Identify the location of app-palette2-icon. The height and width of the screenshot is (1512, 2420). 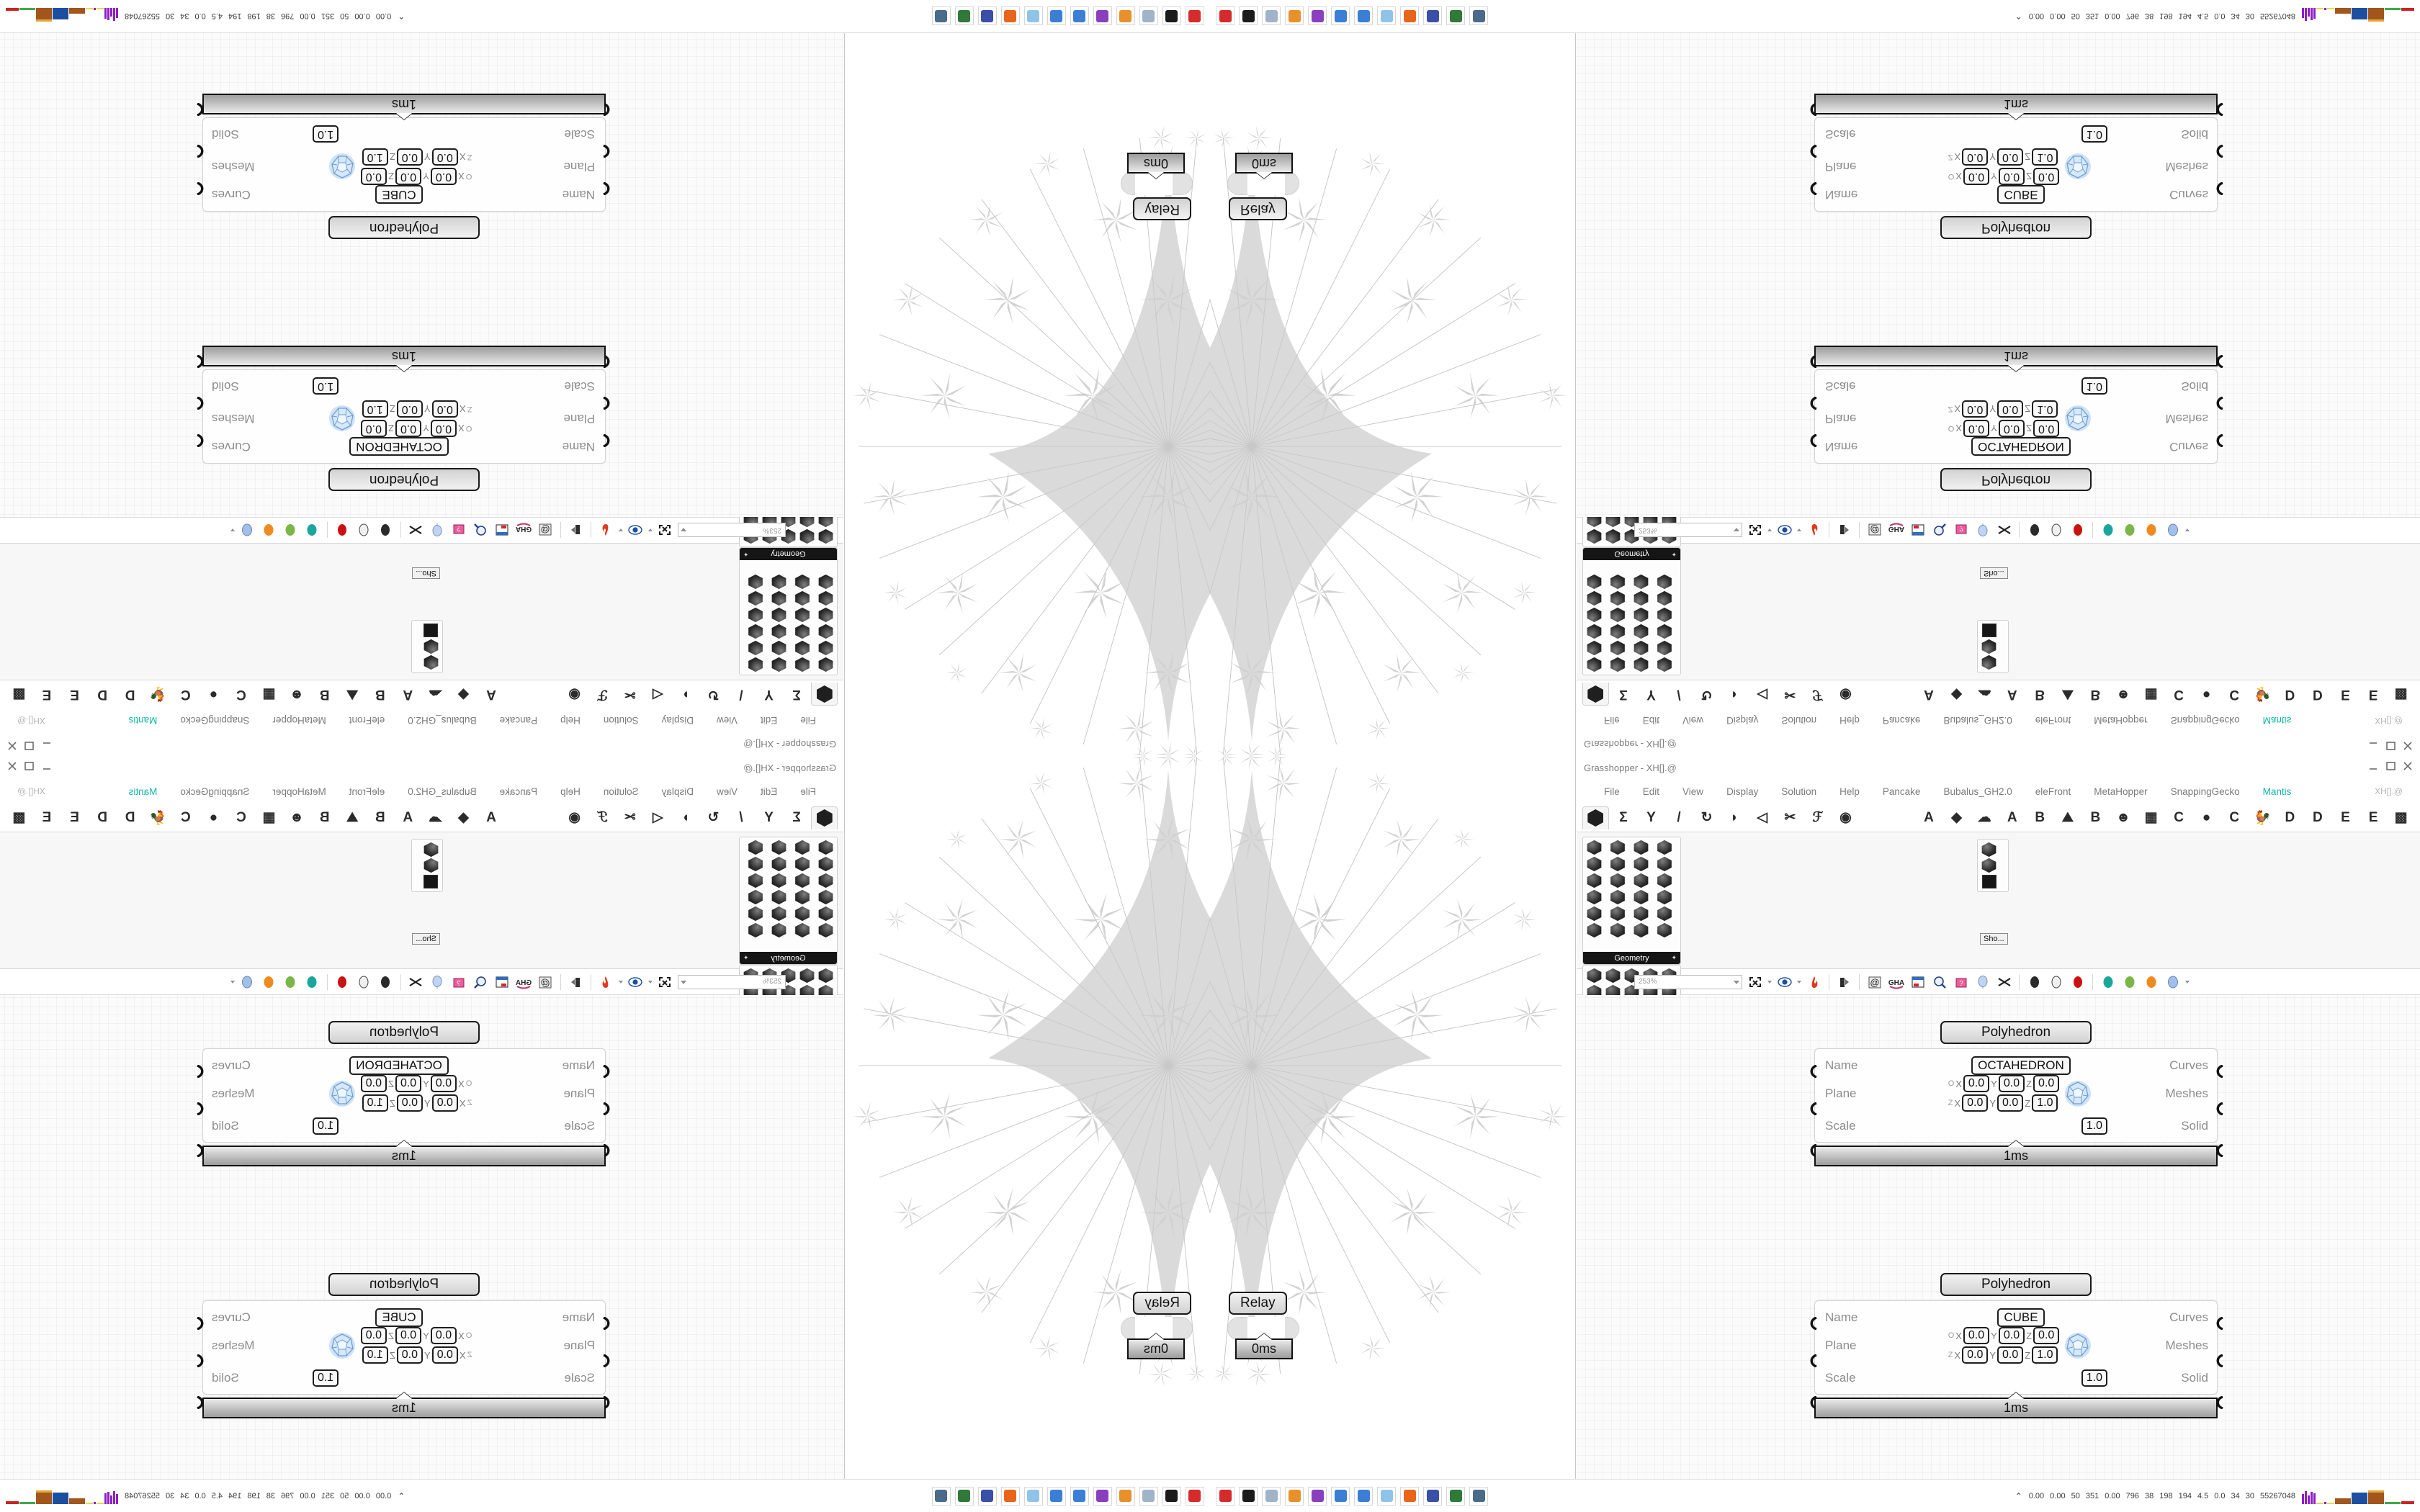
(1056, 16).